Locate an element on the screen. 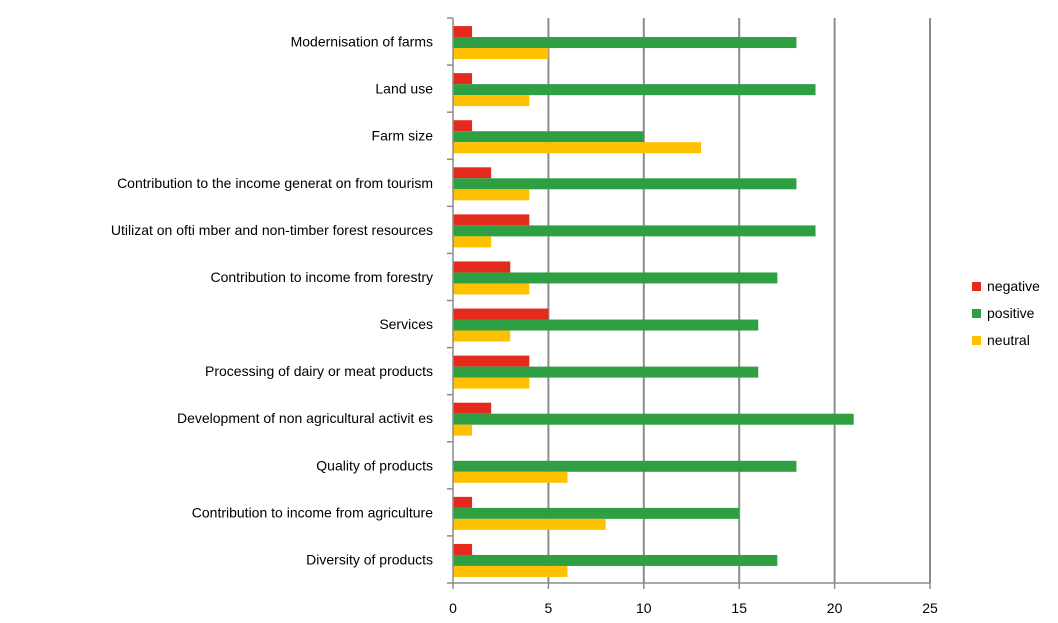 Image resolution: width=1058 pixels, height=623 pixels. category-label: Contribution to income from agriculture is located at coordinates (312, 512).